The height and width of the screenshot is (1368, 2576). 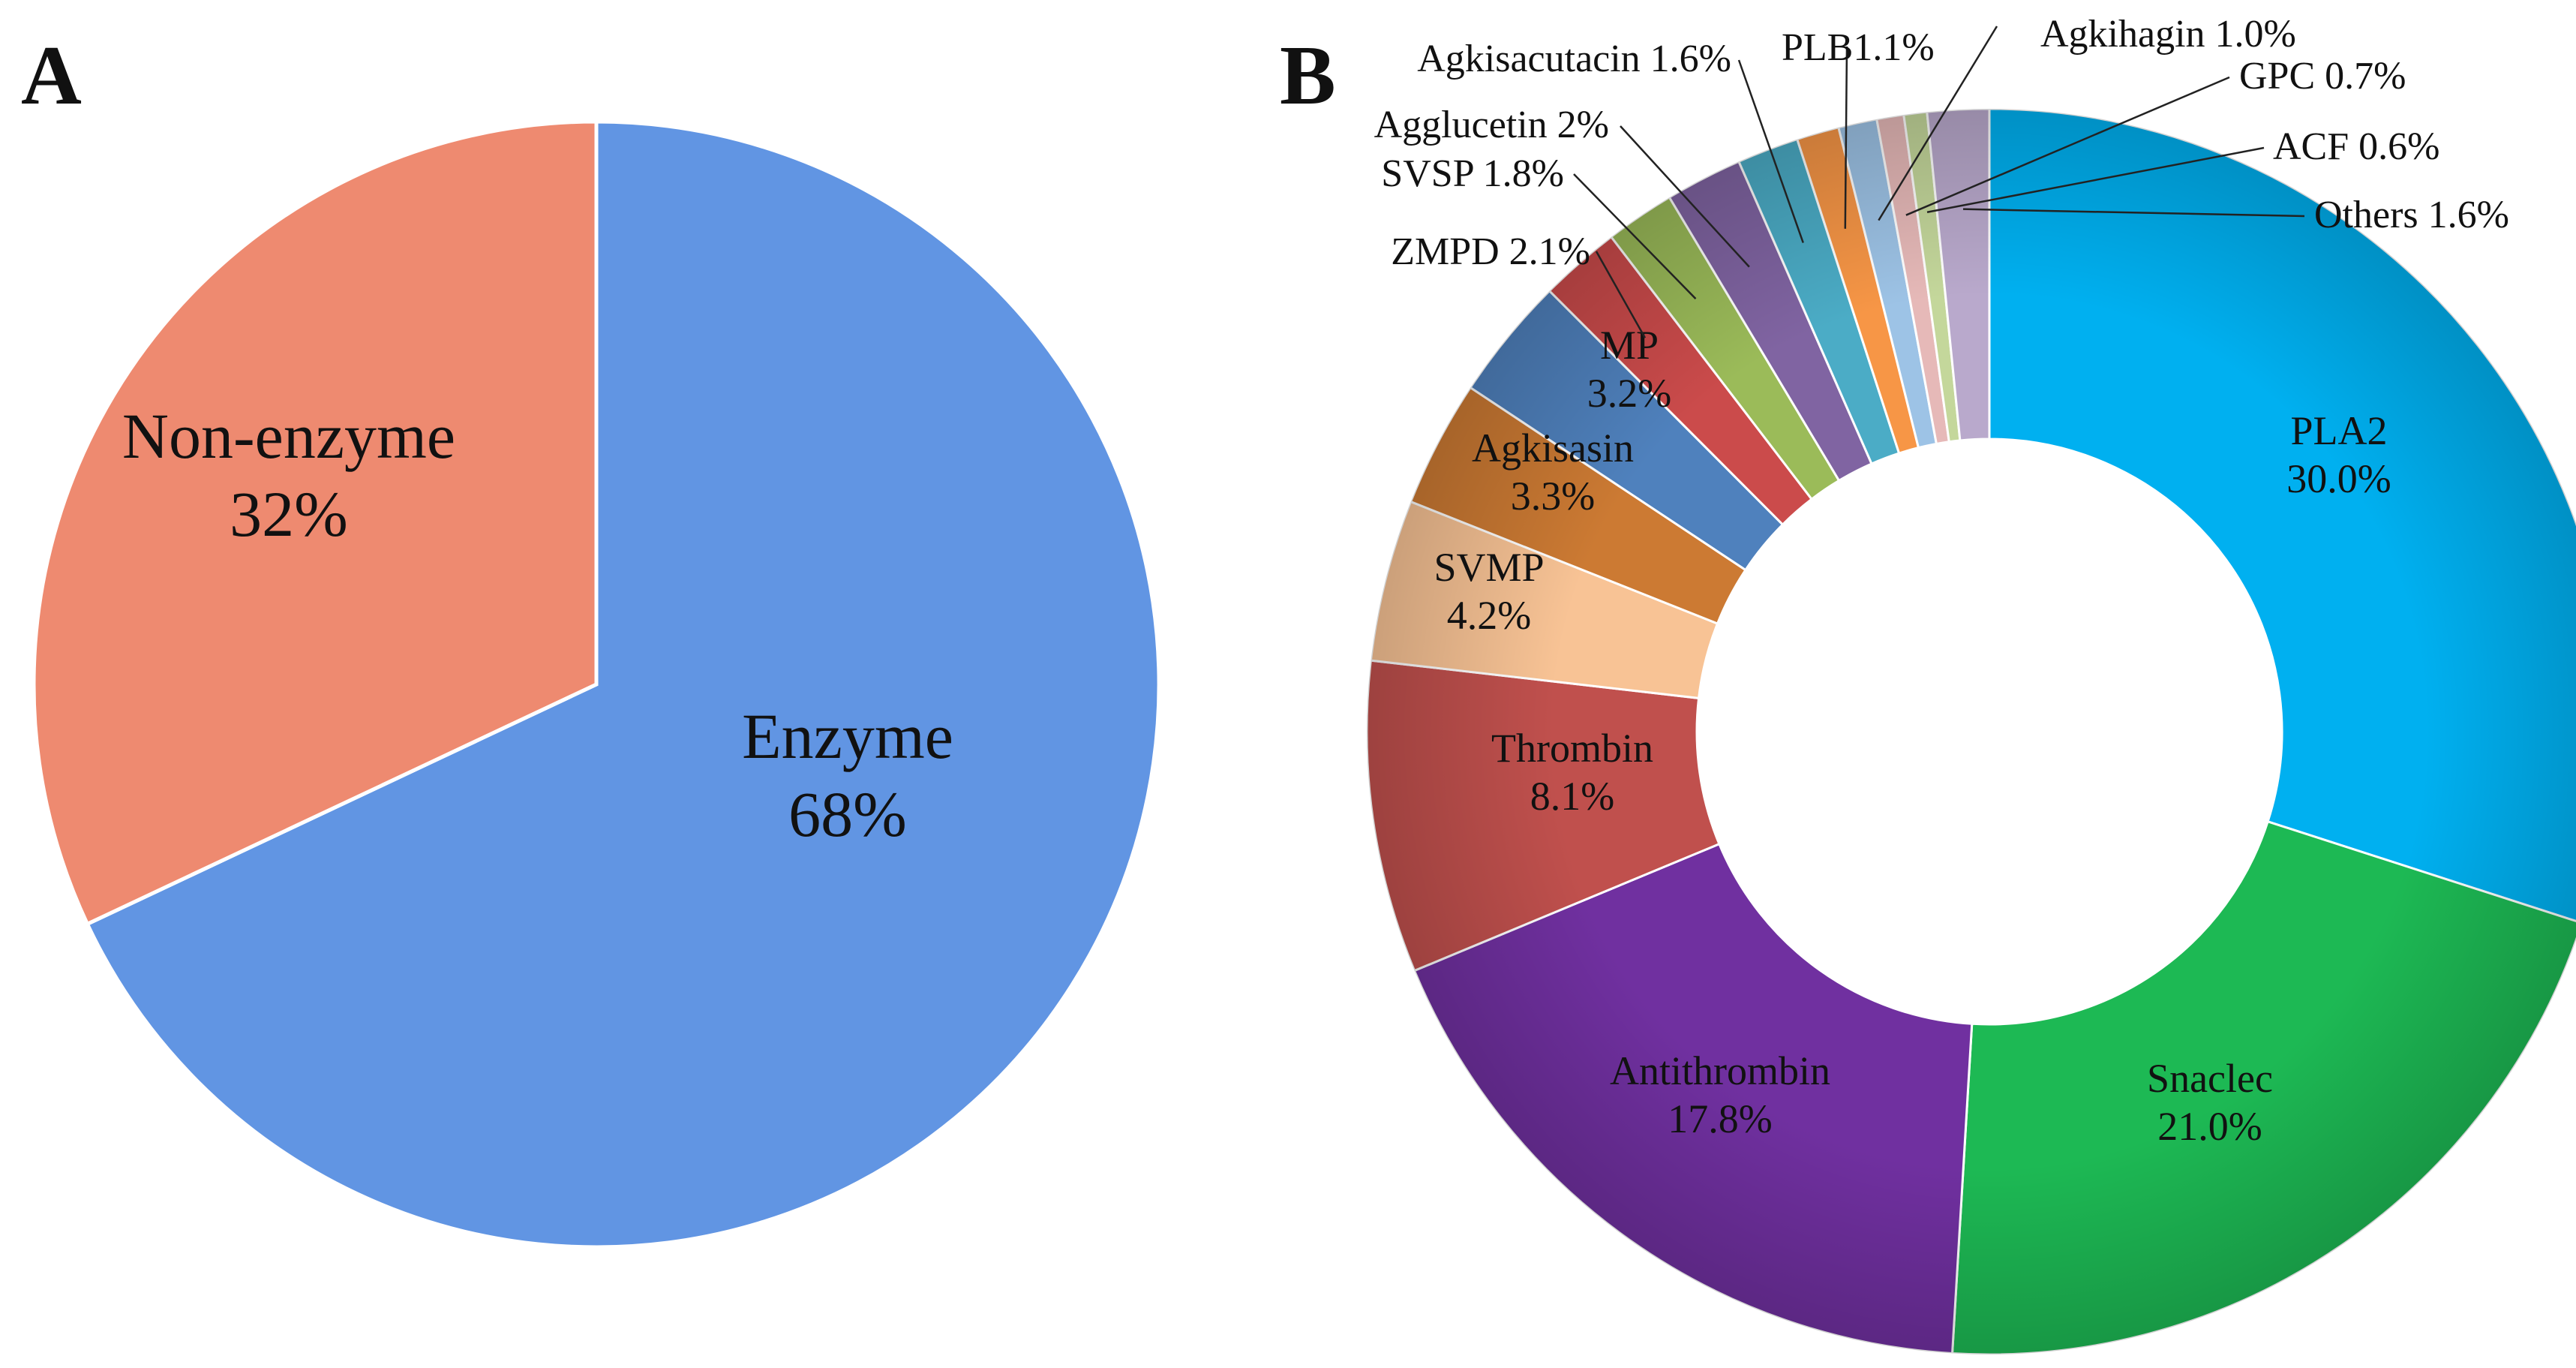 I want to click on leader-line-plb, so click(x=1846, y=137).